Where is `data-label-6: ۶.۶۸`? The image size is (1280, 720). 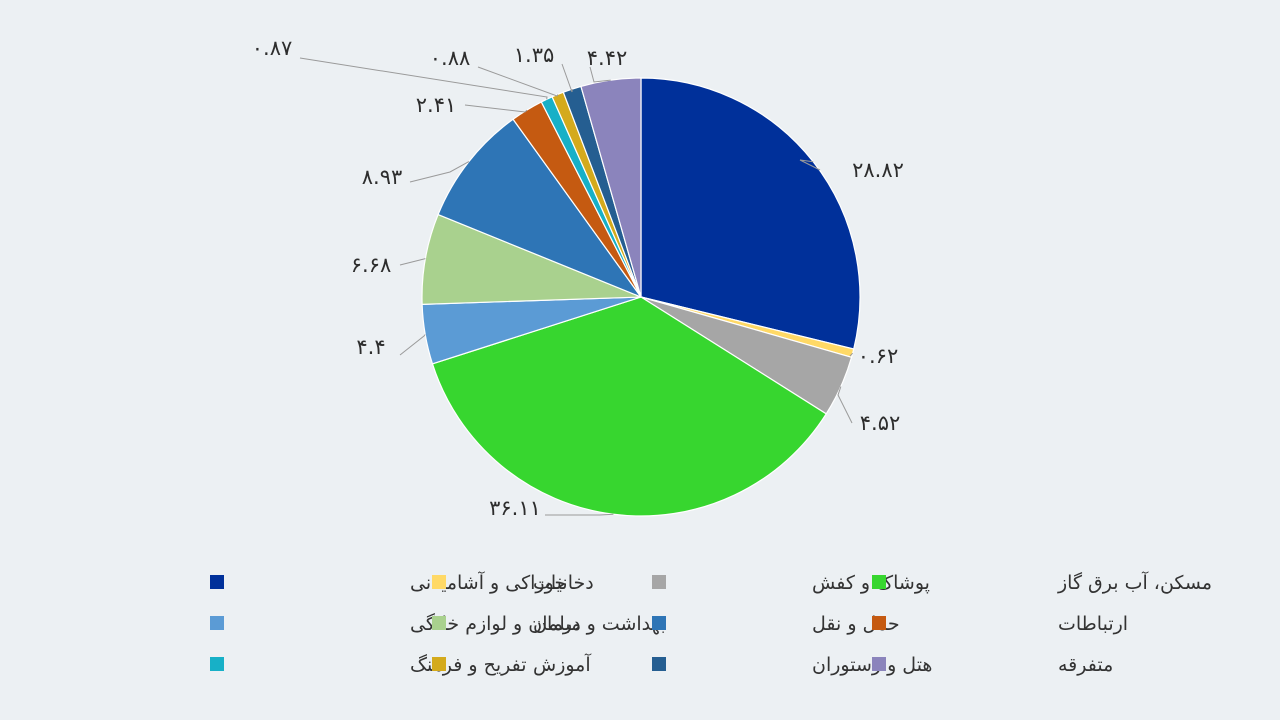 data-label-6: ۶.۶۸ is located at coordinates (371, 265).